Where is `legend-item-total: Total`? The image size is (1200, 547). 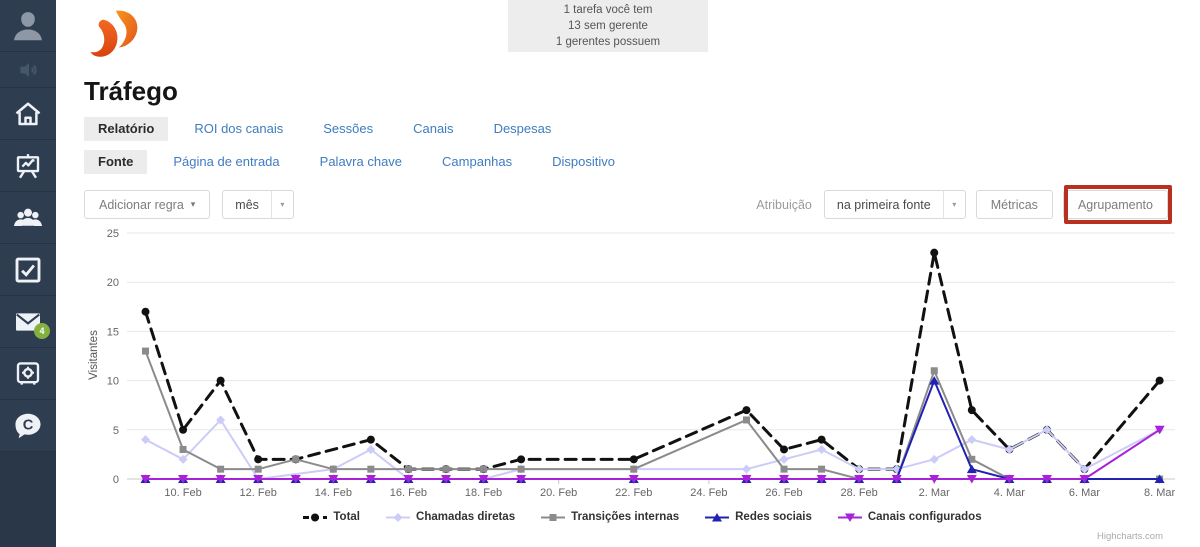 legend-item-total: Total is located at coordinates (331, 517).